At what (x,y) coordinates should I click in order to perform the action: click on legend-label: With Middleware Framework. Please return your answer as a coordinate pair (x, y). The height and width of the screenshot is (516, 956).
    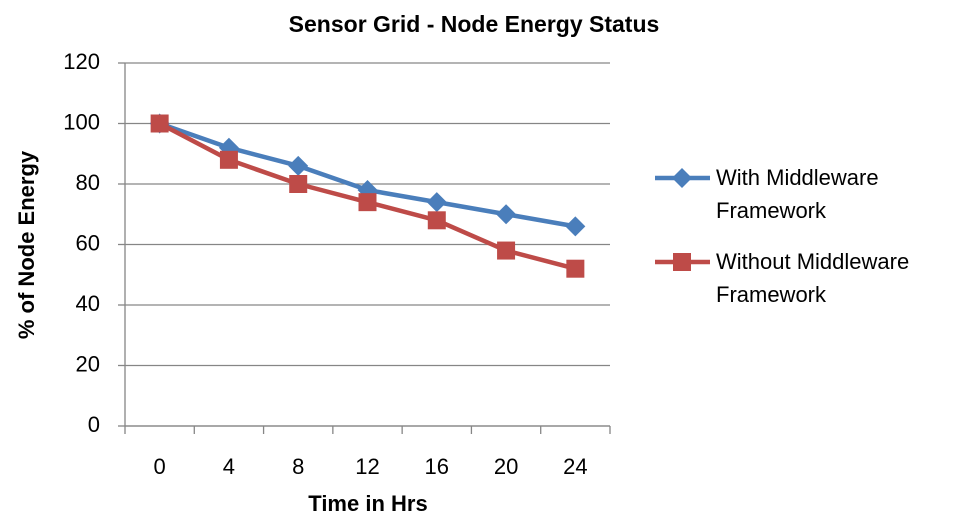
    Looking at the image, I should click on (797, 194).